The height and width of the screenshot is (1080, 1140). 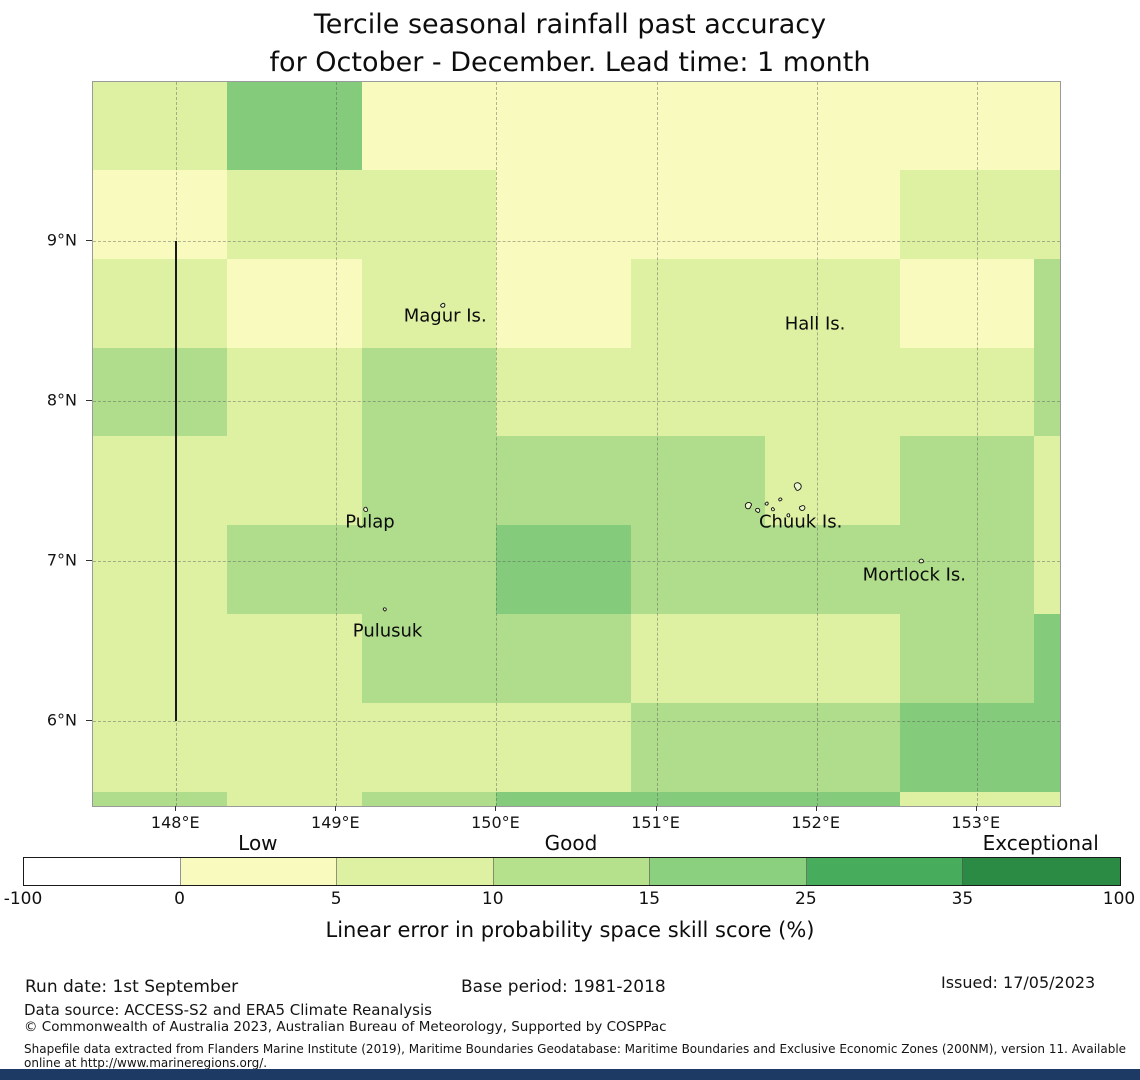 I want to click on base-period-text: Base period: 1981-2018, so click(x=563, y=987).